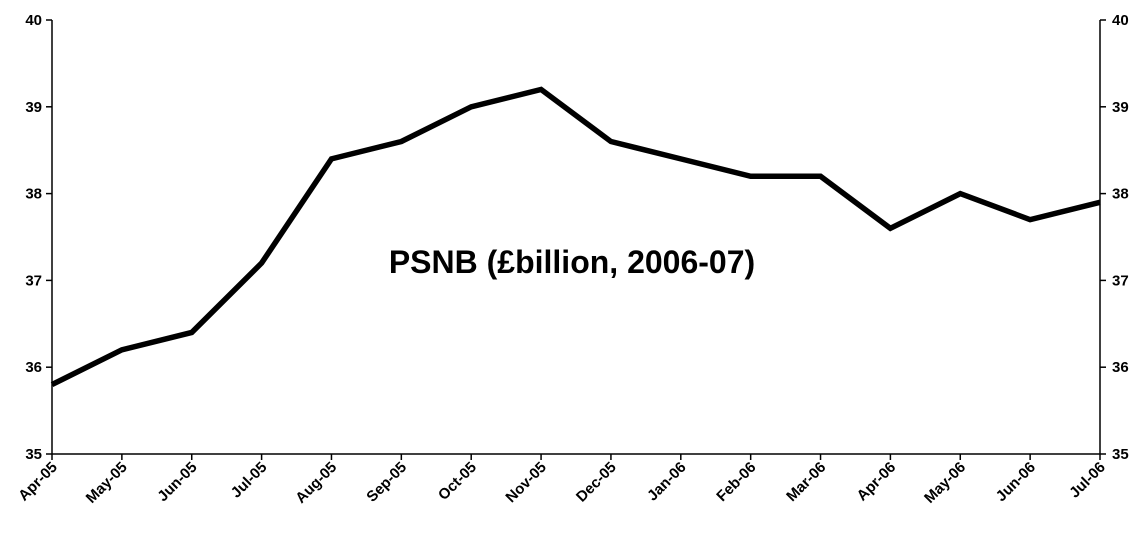 The height and width of the screenshot is (542, 1145). What do you see at coordinates (33, 194) in the screenshot?
I see `y-tick-label-left: 38` at bounding box center [33, 194].